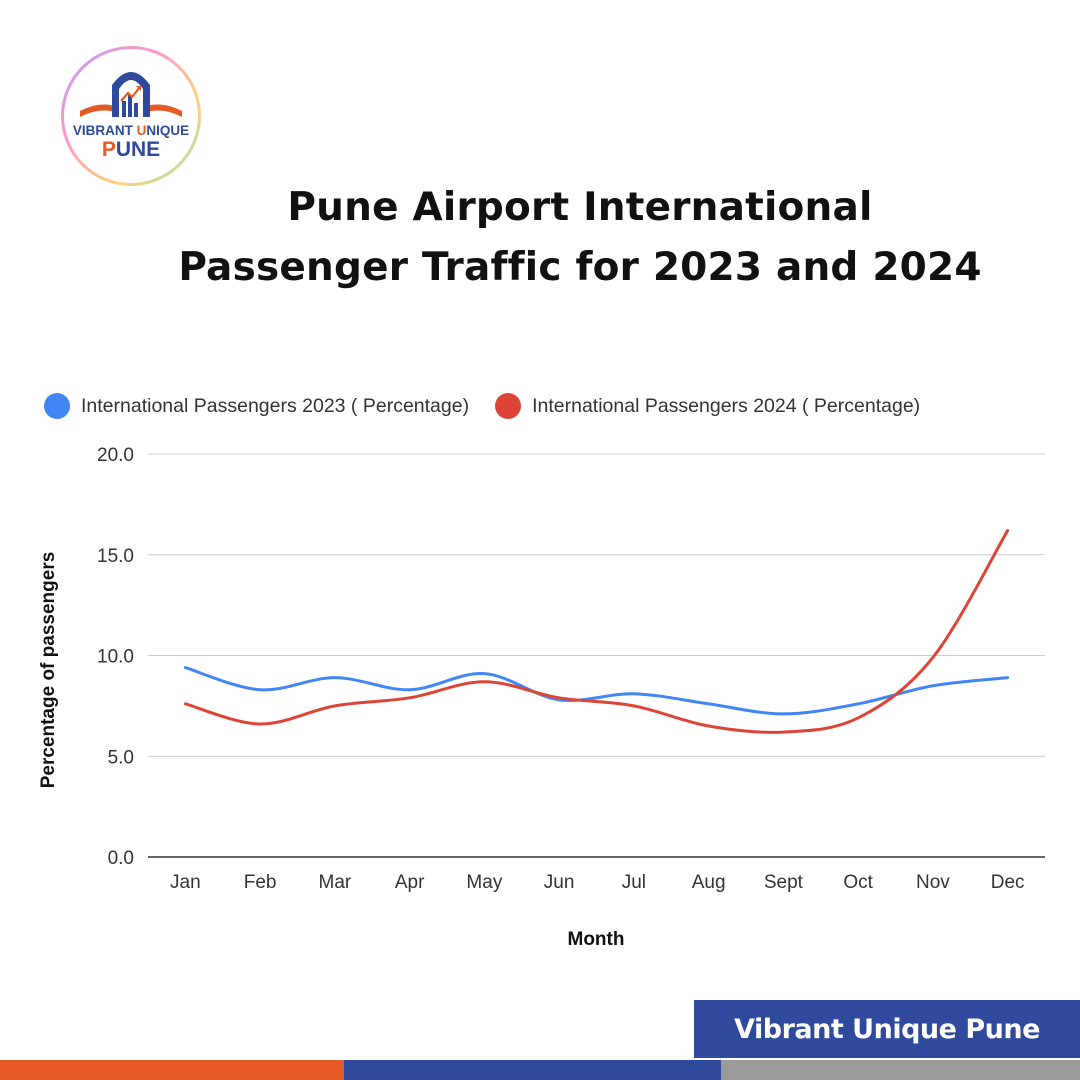  What do you see at coordinates (887, 1029) in the screenshot?
I see `brand-banner: Vibrant Unique Pune` at bounding box center [887, 1029].